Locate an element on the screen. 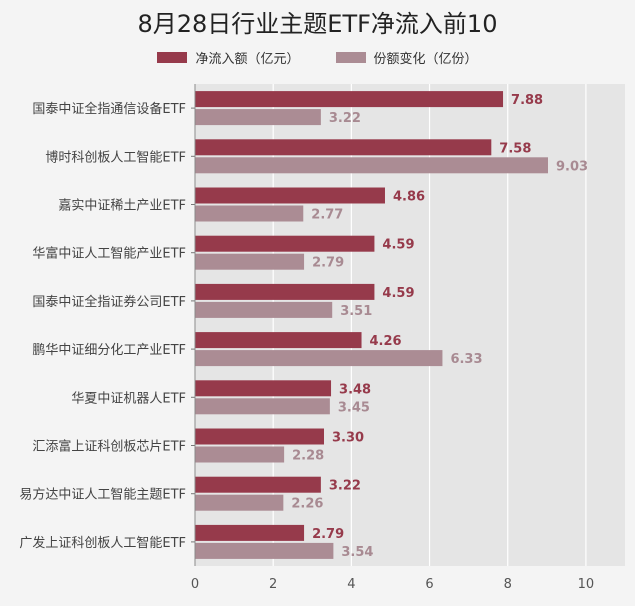 This screenshot has height=606, width=635. legend-swatch-inflow is located at coordinates (172, 57).